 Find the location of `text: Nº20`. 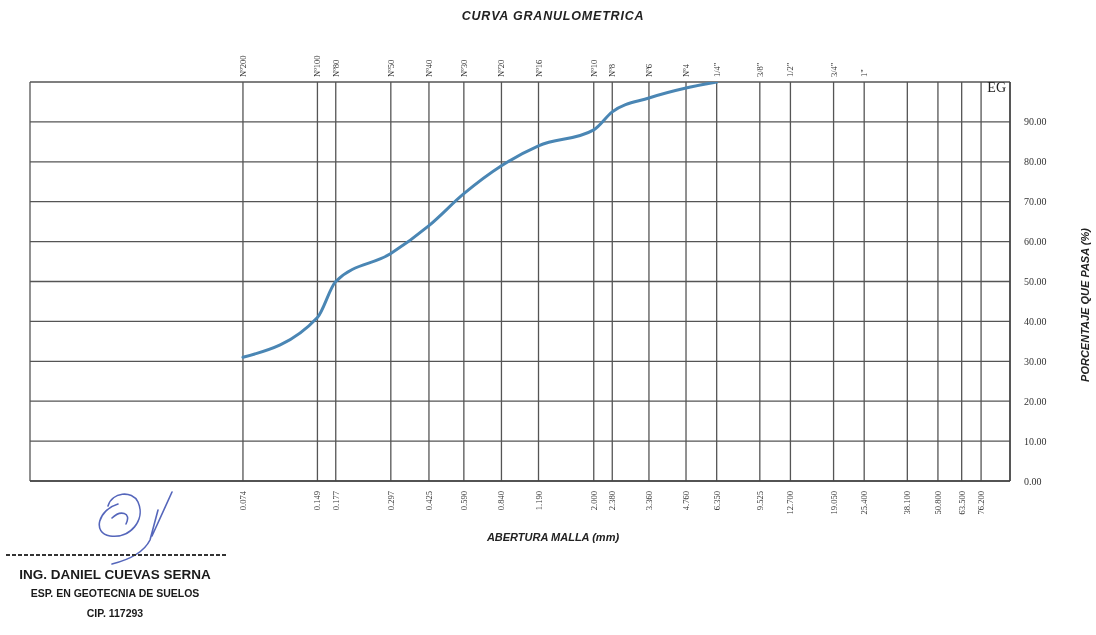

text: Nº20 is located at coordinates (501, 68).